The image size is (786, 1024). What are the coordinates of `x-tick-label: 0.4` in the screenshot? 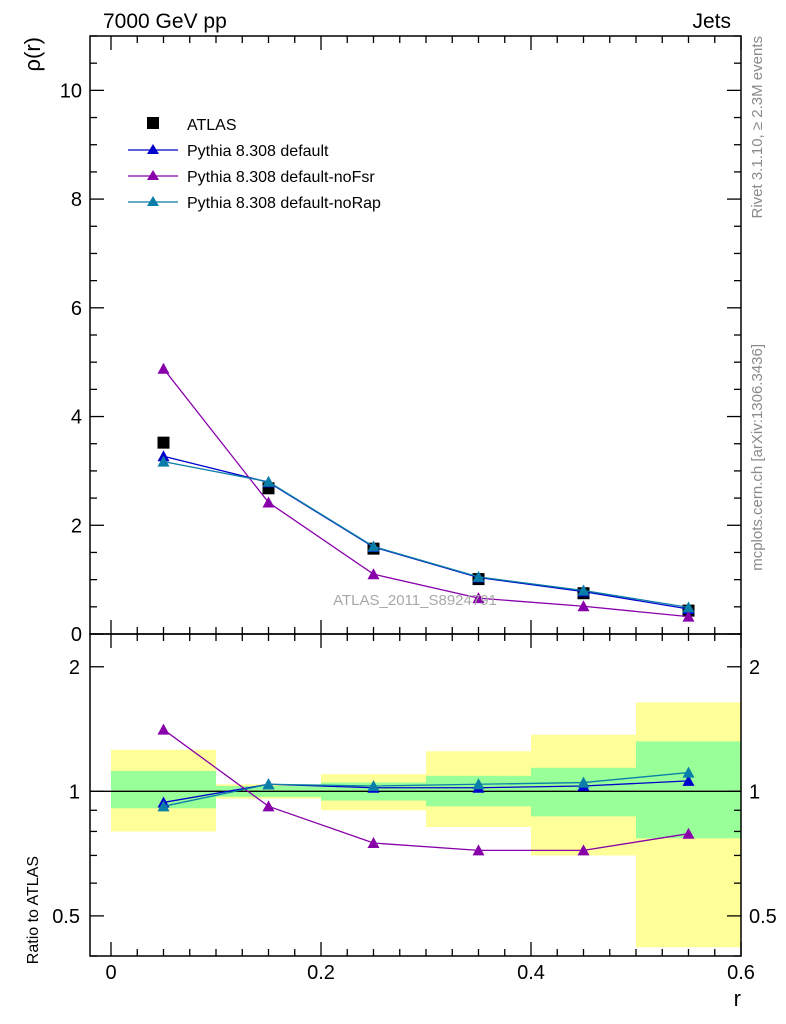 It's located at (531, 973).